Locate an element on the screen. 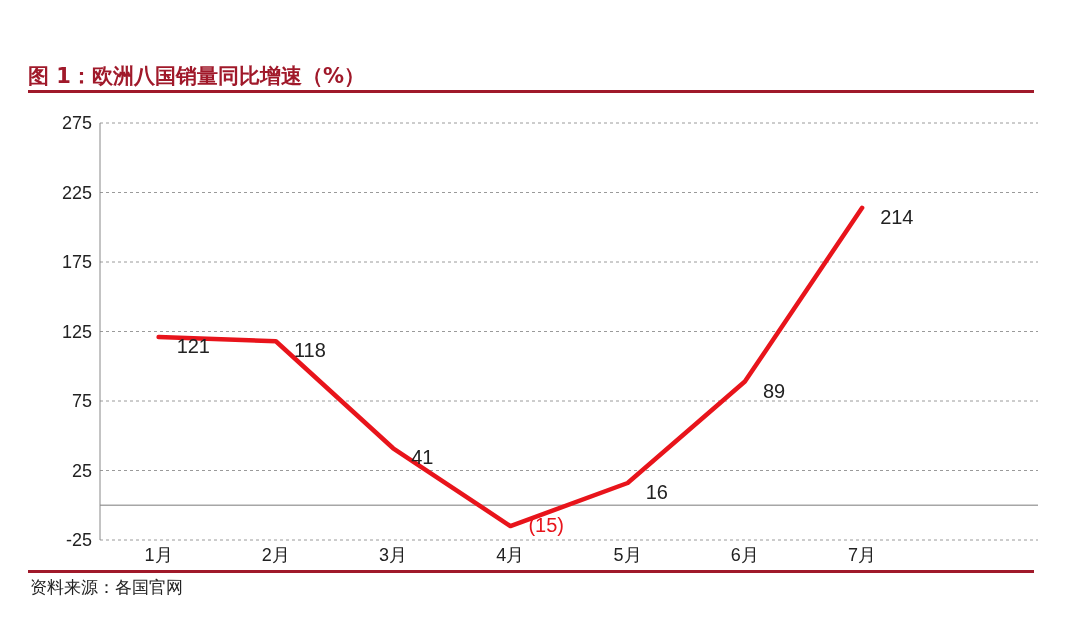  text: 121 is located at coordinates (193, 346).